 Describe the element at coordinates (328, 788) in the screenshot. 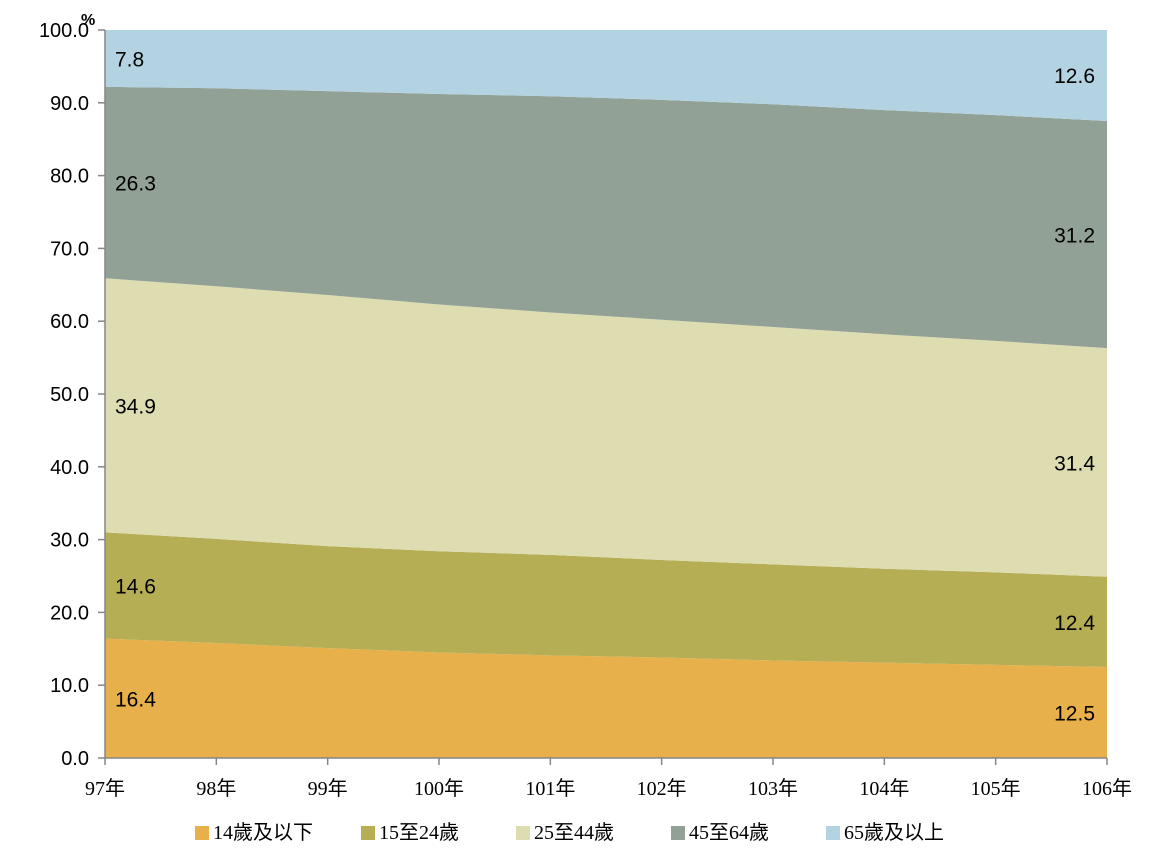

I see `x-tick-label: 99年` at that location.